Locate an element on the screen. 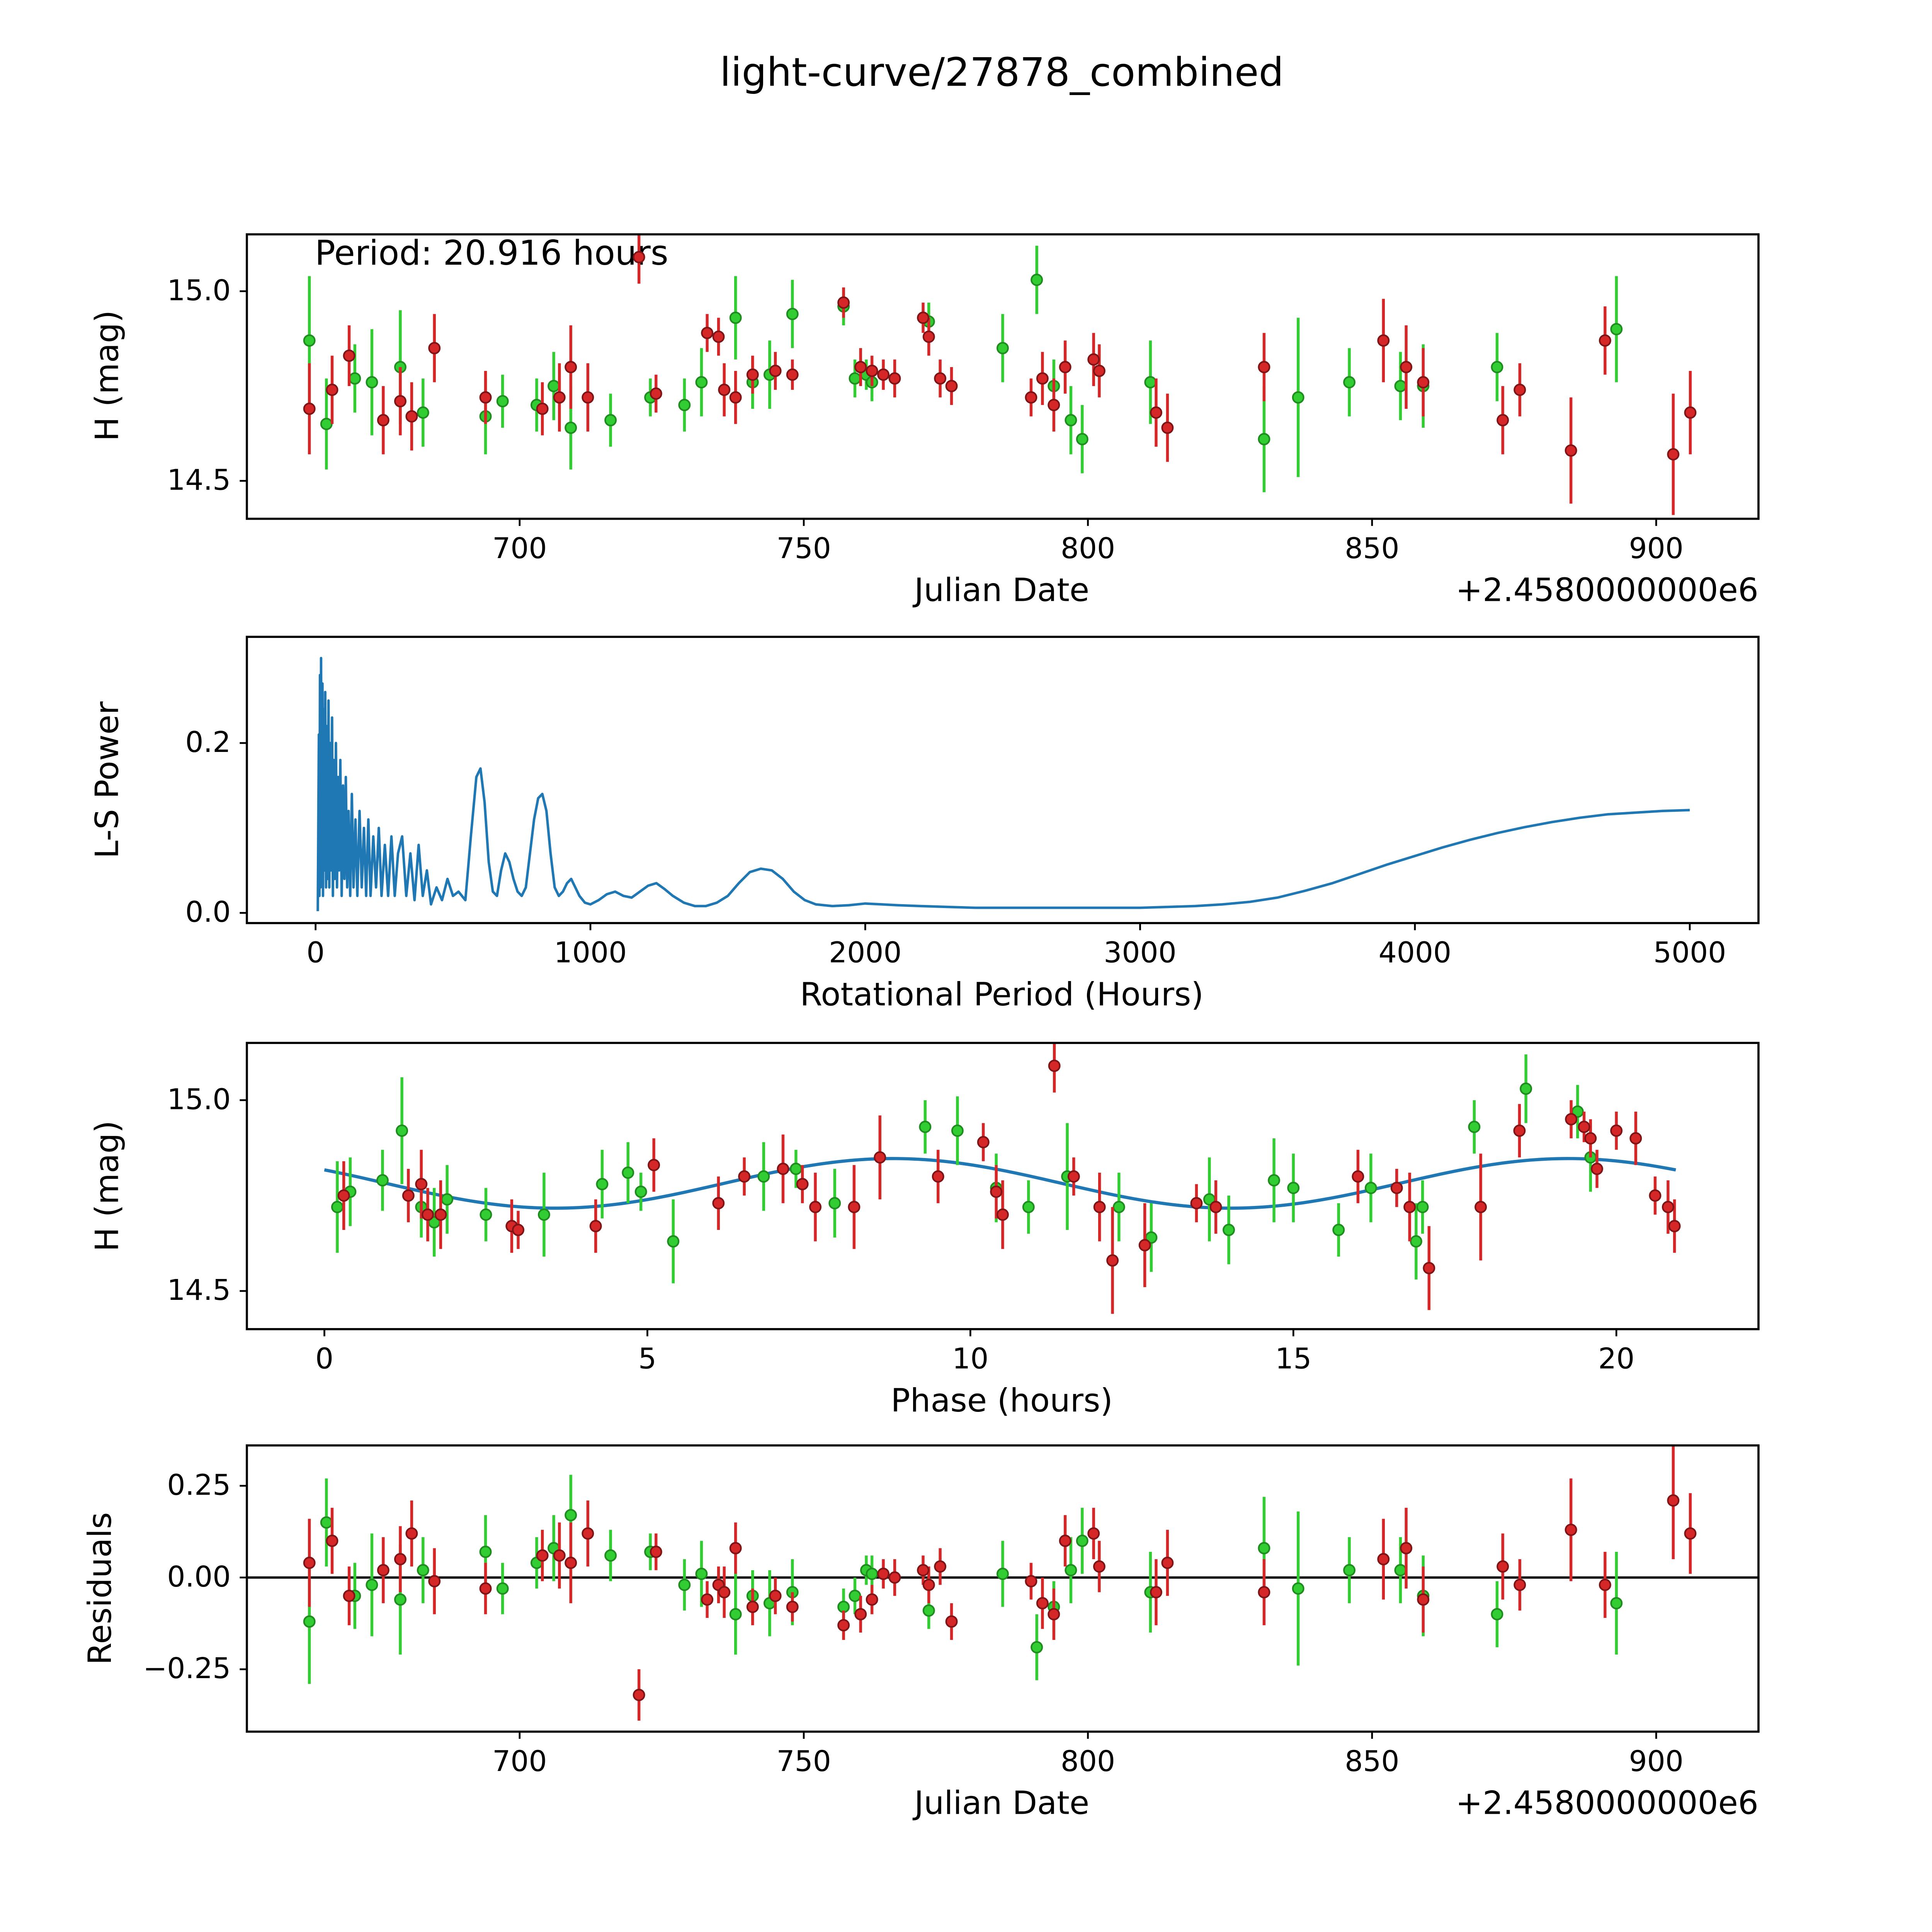 The width and height of the screenshot is (1932, 1932). phased-xlabel: Phase (hours) is located at coordinates (1002, 1400).